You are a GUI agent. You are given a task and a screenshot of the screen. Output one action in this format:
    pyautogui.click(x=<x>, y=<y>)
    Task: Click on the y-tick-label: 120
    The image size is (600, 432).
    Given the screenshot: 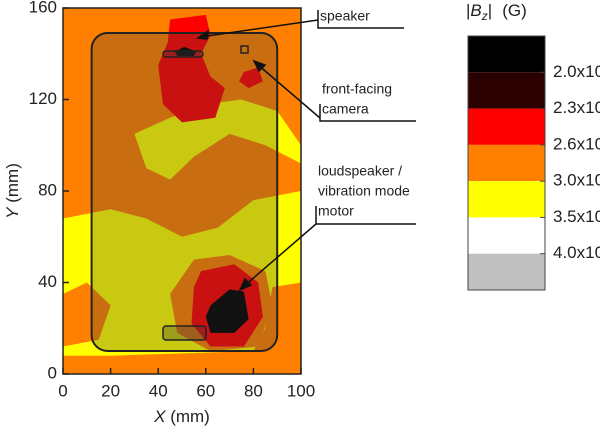 What is the action you would take?
    pyautogui.click(x=43, y=98)
    